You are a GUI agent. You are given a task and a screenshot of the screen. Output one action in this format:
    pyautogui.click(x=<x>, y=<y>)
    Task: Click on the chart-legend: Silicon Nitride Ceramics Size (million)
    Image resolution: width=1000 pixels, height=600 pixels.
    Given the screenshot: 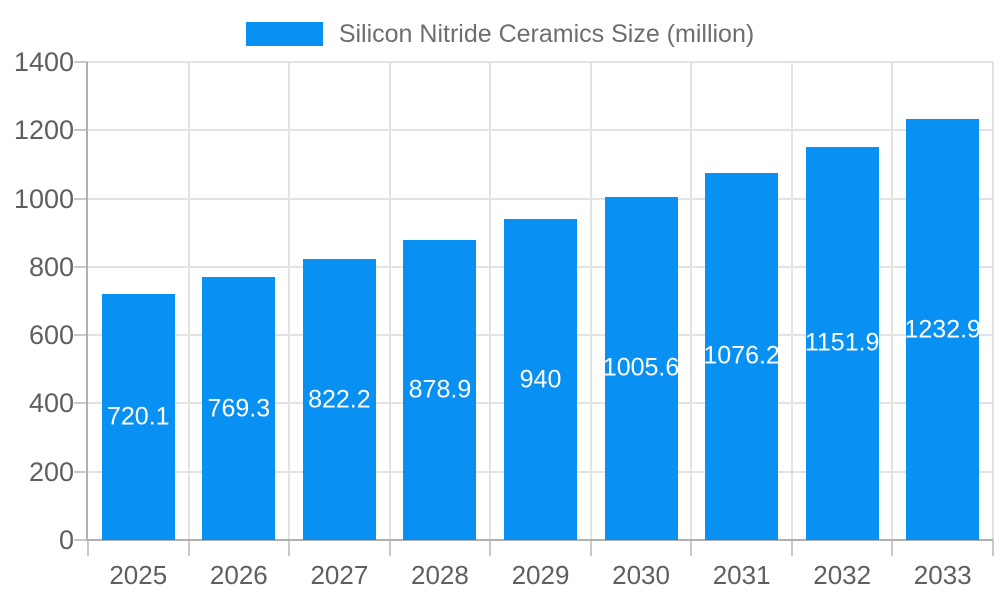 What is the action you would take?
    pyautogui.click(x=500, y=34)
    